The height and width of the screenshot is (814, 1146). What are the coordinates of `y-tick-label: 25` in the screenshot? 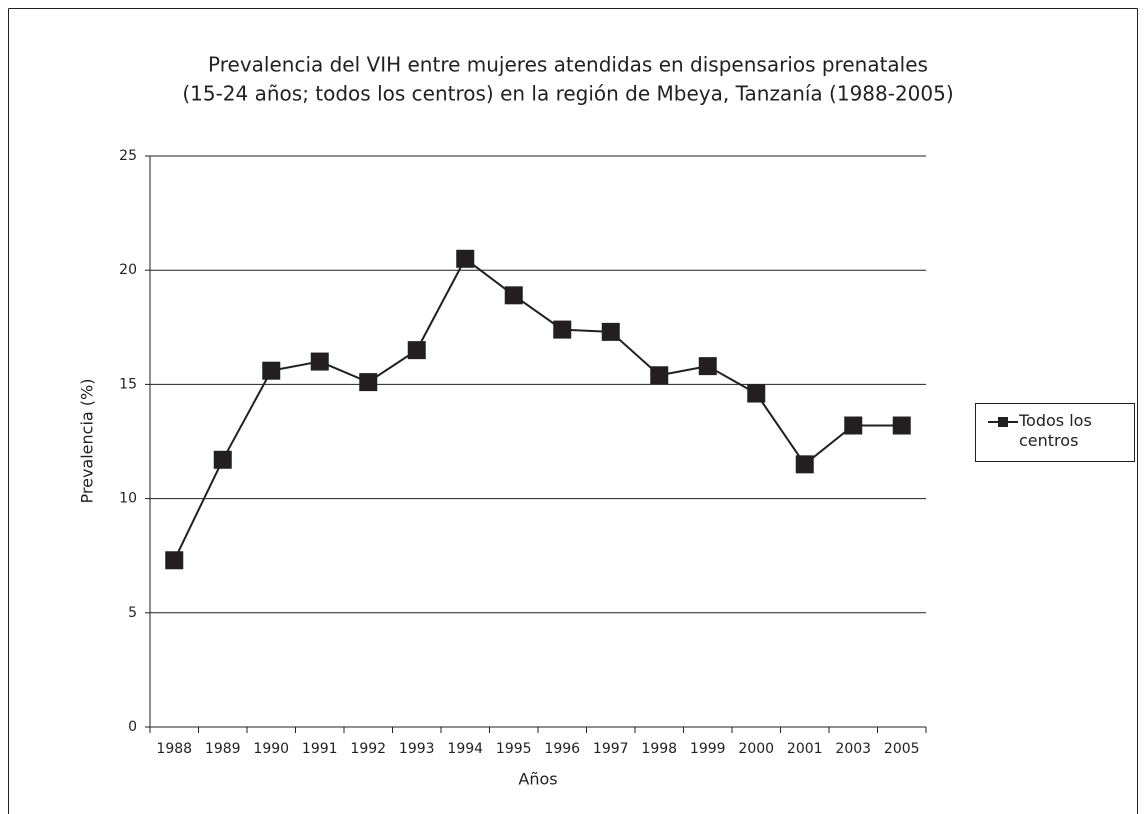 It's located at (128, 156).